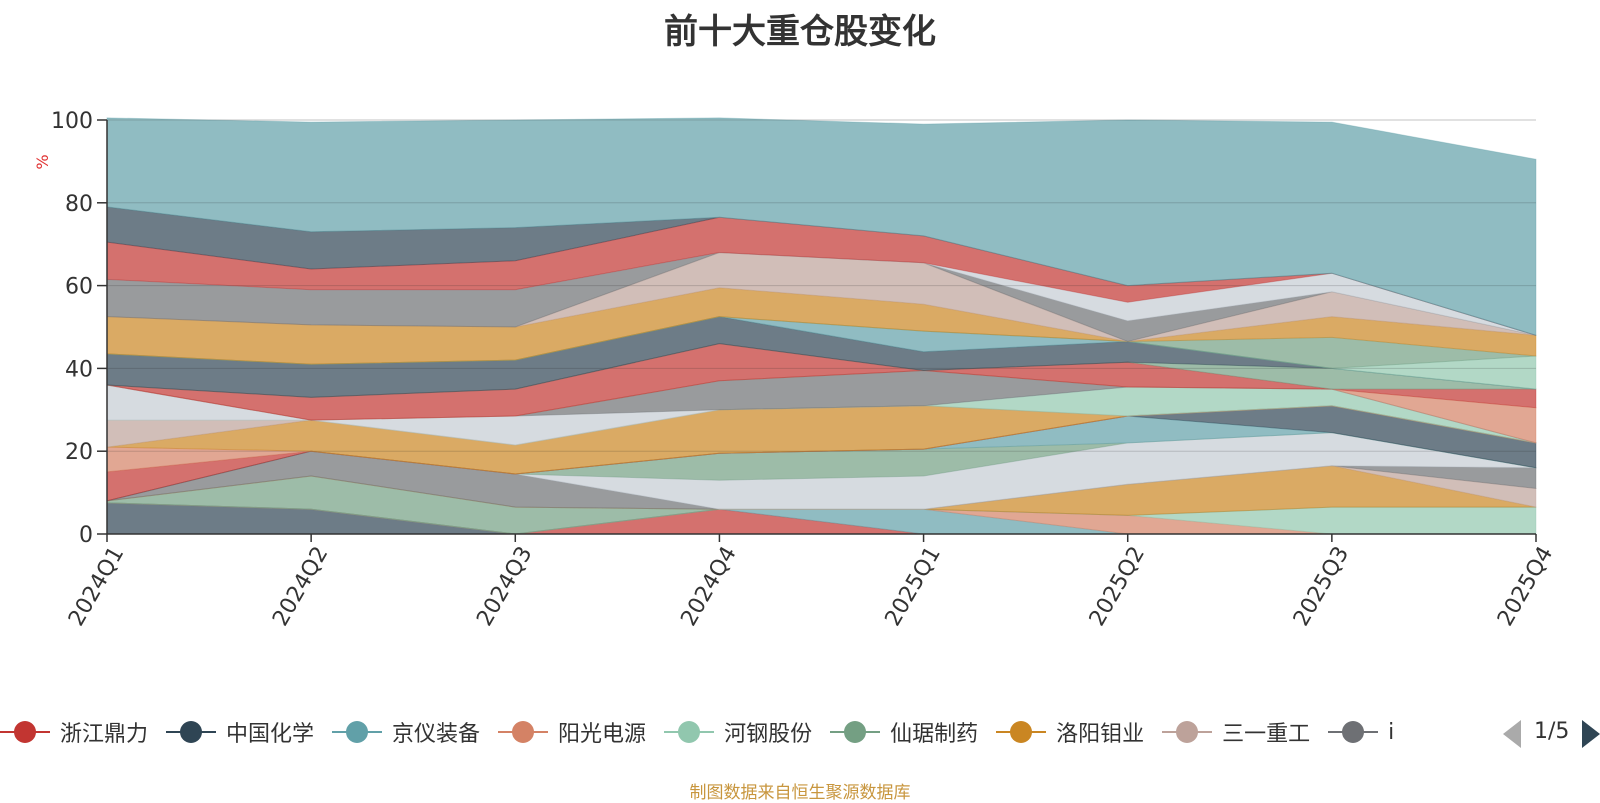 The image size is (1600, 803). I want to click on legend-pager: 1/5, so click(1550, 734).